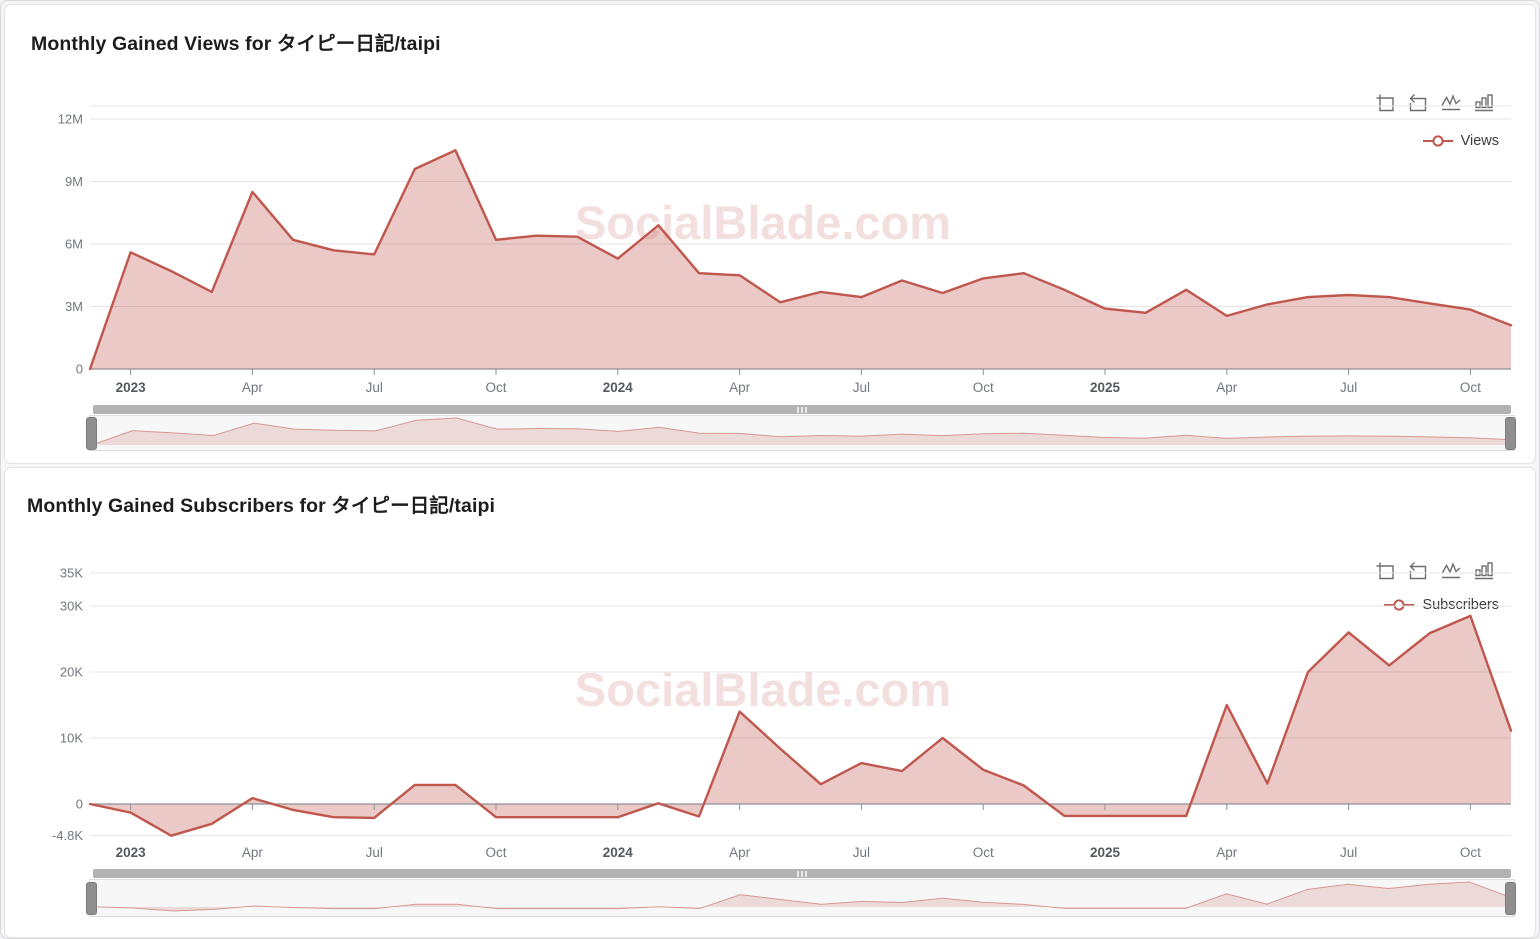  I want to click on subscribers-datazoom-preview, so click(802, 898).